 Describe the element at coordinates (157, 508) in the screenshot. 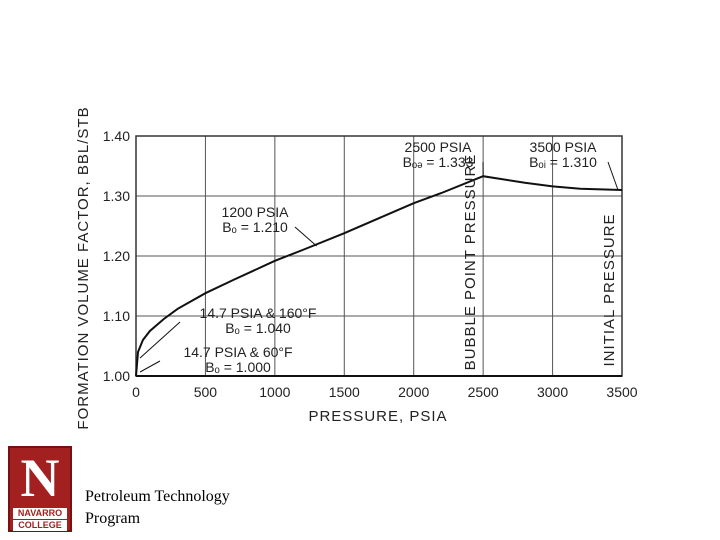

I see `program-caption: Petroleum Technology Program` at that location.